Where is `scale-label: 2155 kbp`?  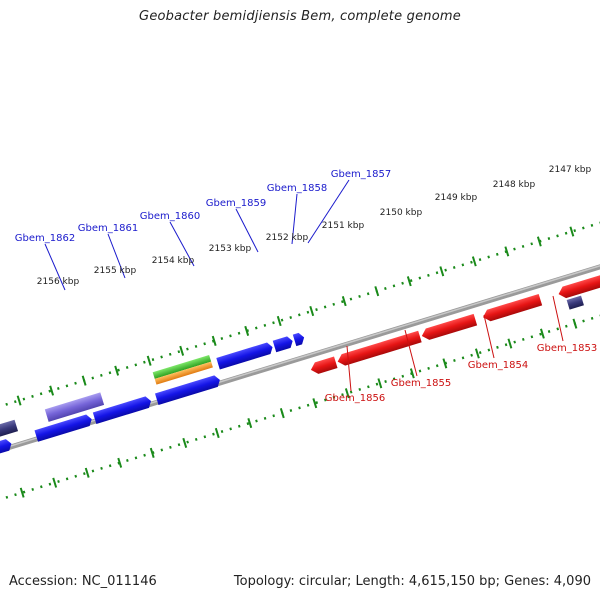
scale-label: 2155 kbp is located at coordinates (115, 271).